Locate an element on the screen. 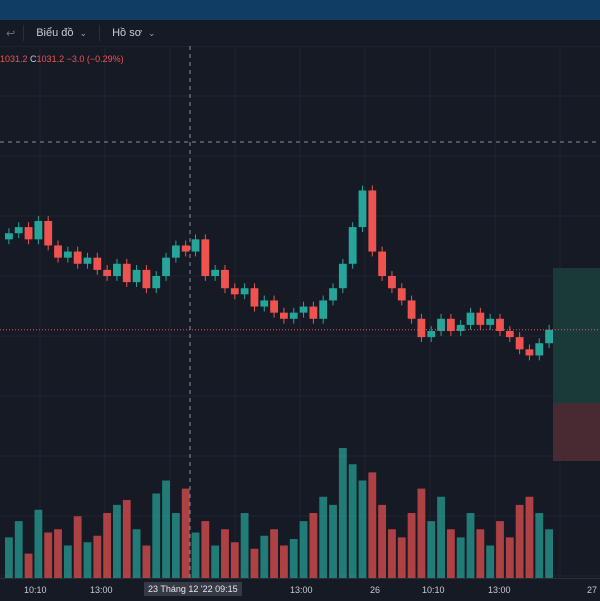 The height and width of the screenshot is (601, 600). profile-menu-button: Hồ sơ ⌄ is located at coordinates (133, 33).